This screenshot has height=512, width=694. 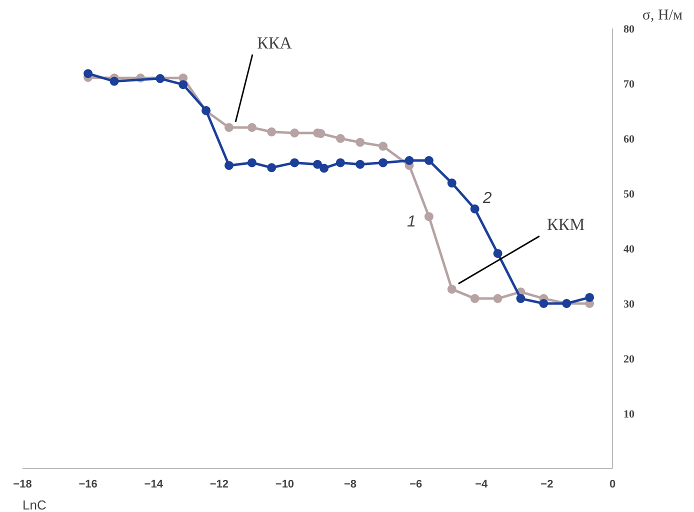 What do you see at coordinates (547, 484) in the screenshot?
I see `x-tick-label: −2` at bounding box center [547, 484].